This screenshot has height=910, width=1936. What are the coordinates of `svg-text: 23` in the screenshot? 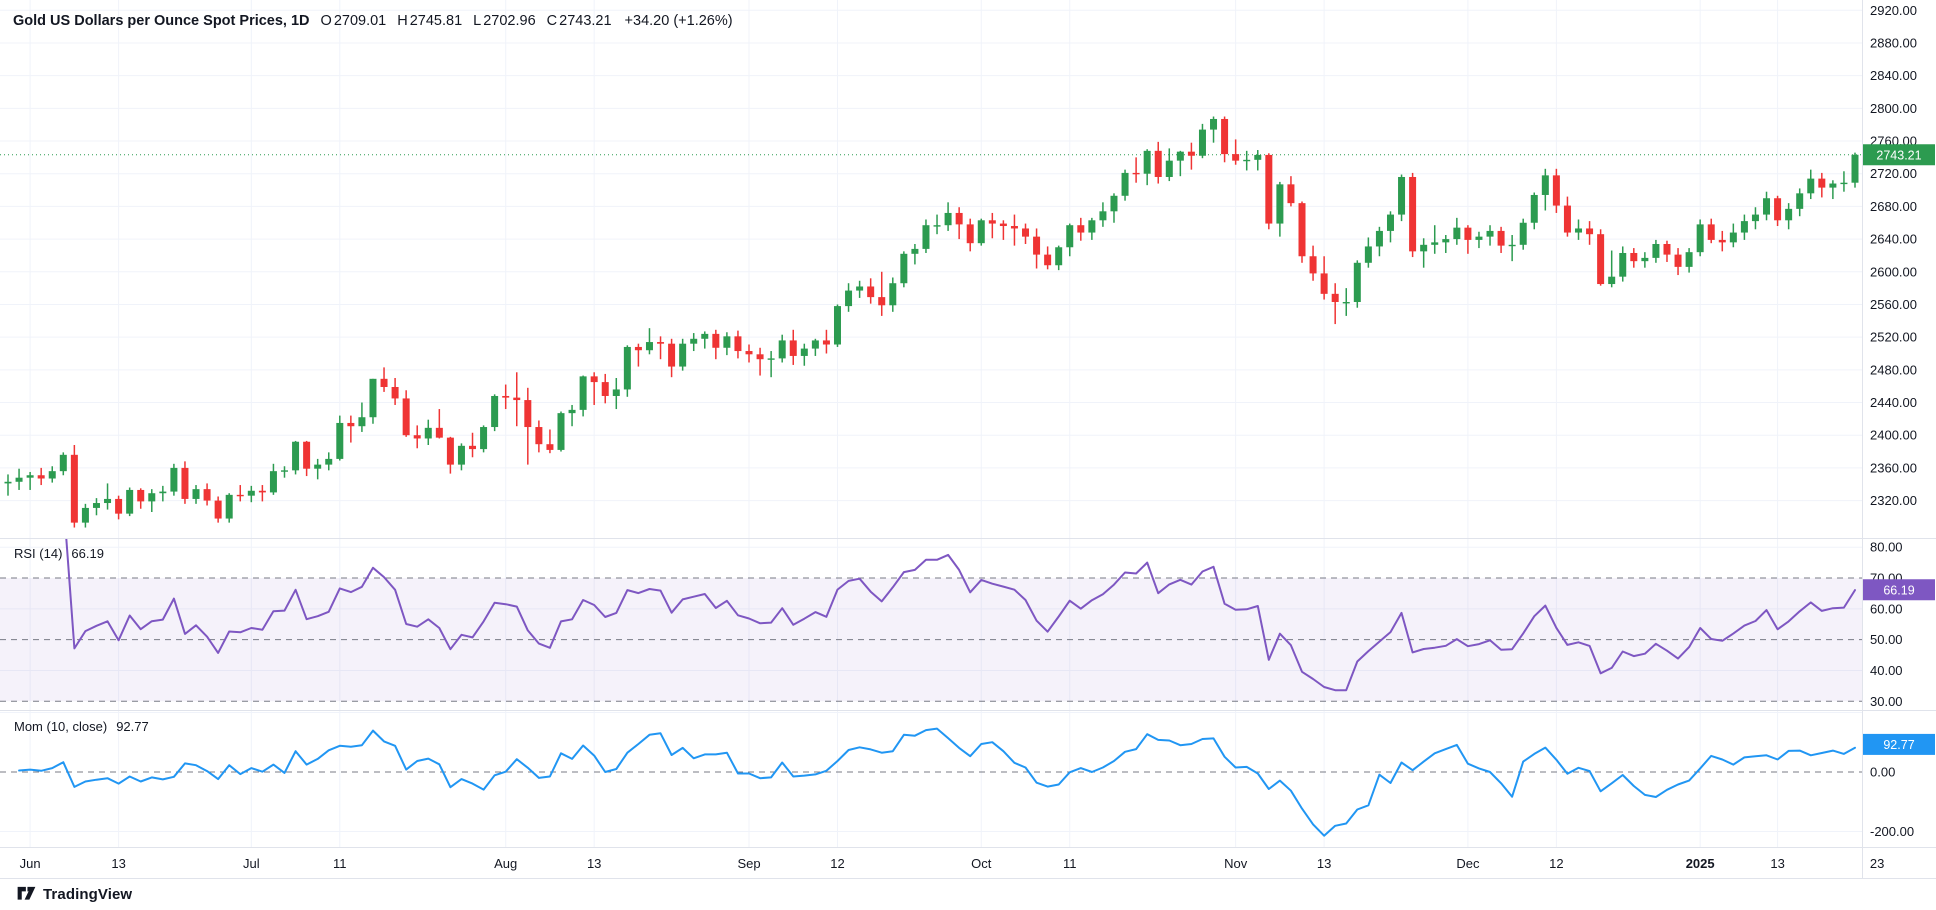 It's located at (1877, 863).